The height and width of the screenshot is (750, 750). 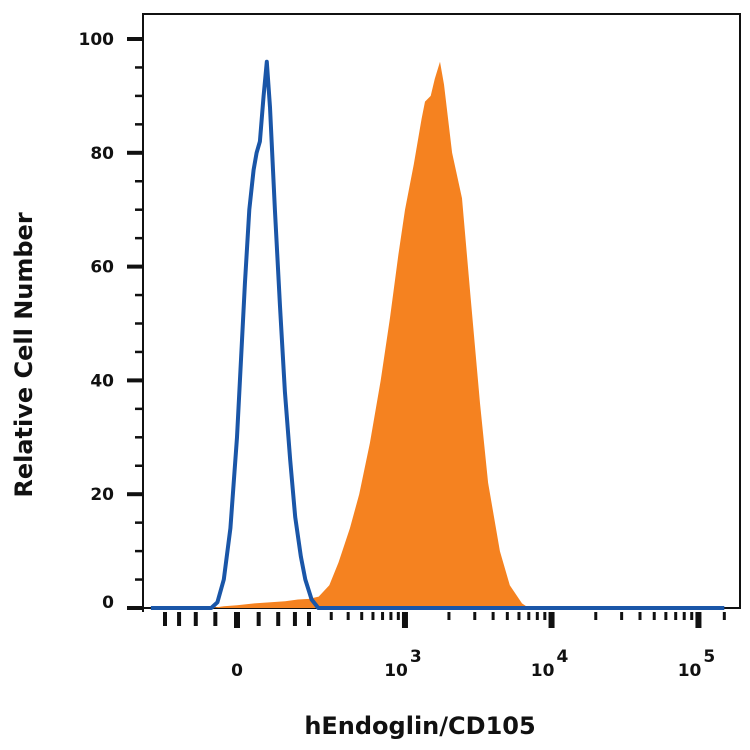 I want to click on y-tick-label: 40, so click(x=102, y=381).